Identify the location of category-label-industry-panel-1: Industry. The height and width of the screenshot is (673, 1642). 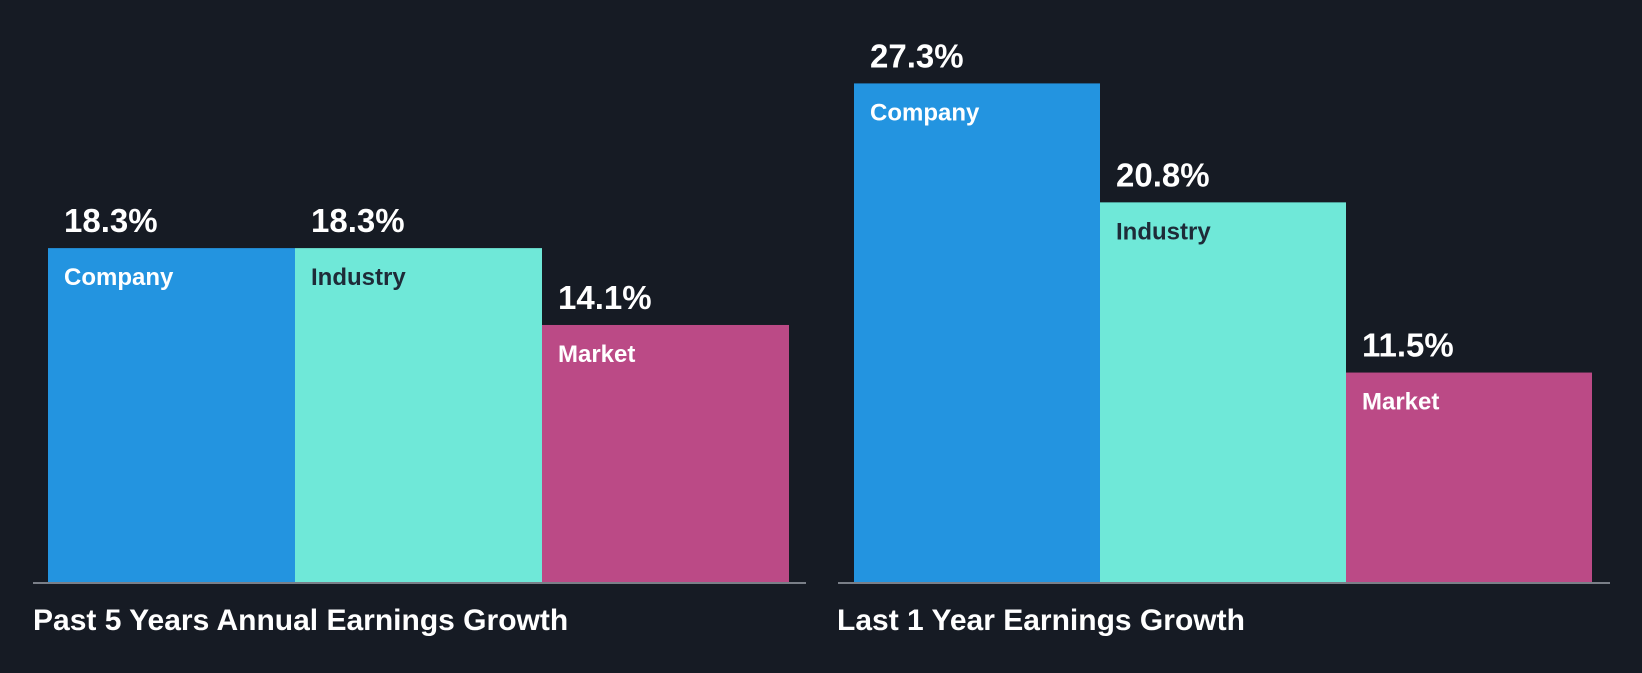
(358, 277).